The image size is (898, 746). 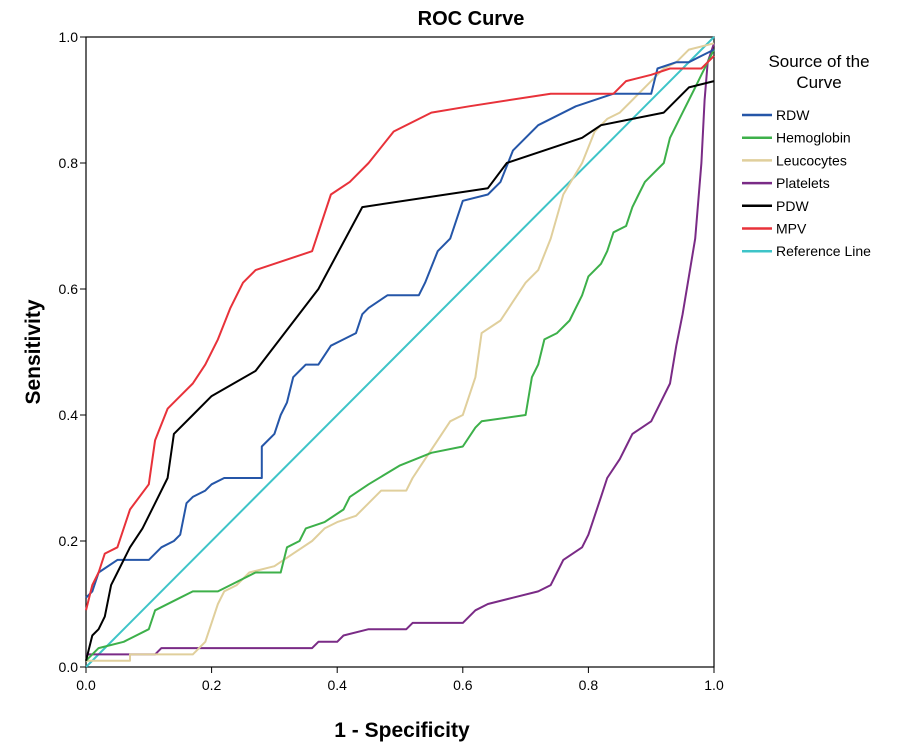 What do you see at coordinates (791, 229) in the screenshot?
I see `legend-label: MPV` at bounding box center [791, 229].